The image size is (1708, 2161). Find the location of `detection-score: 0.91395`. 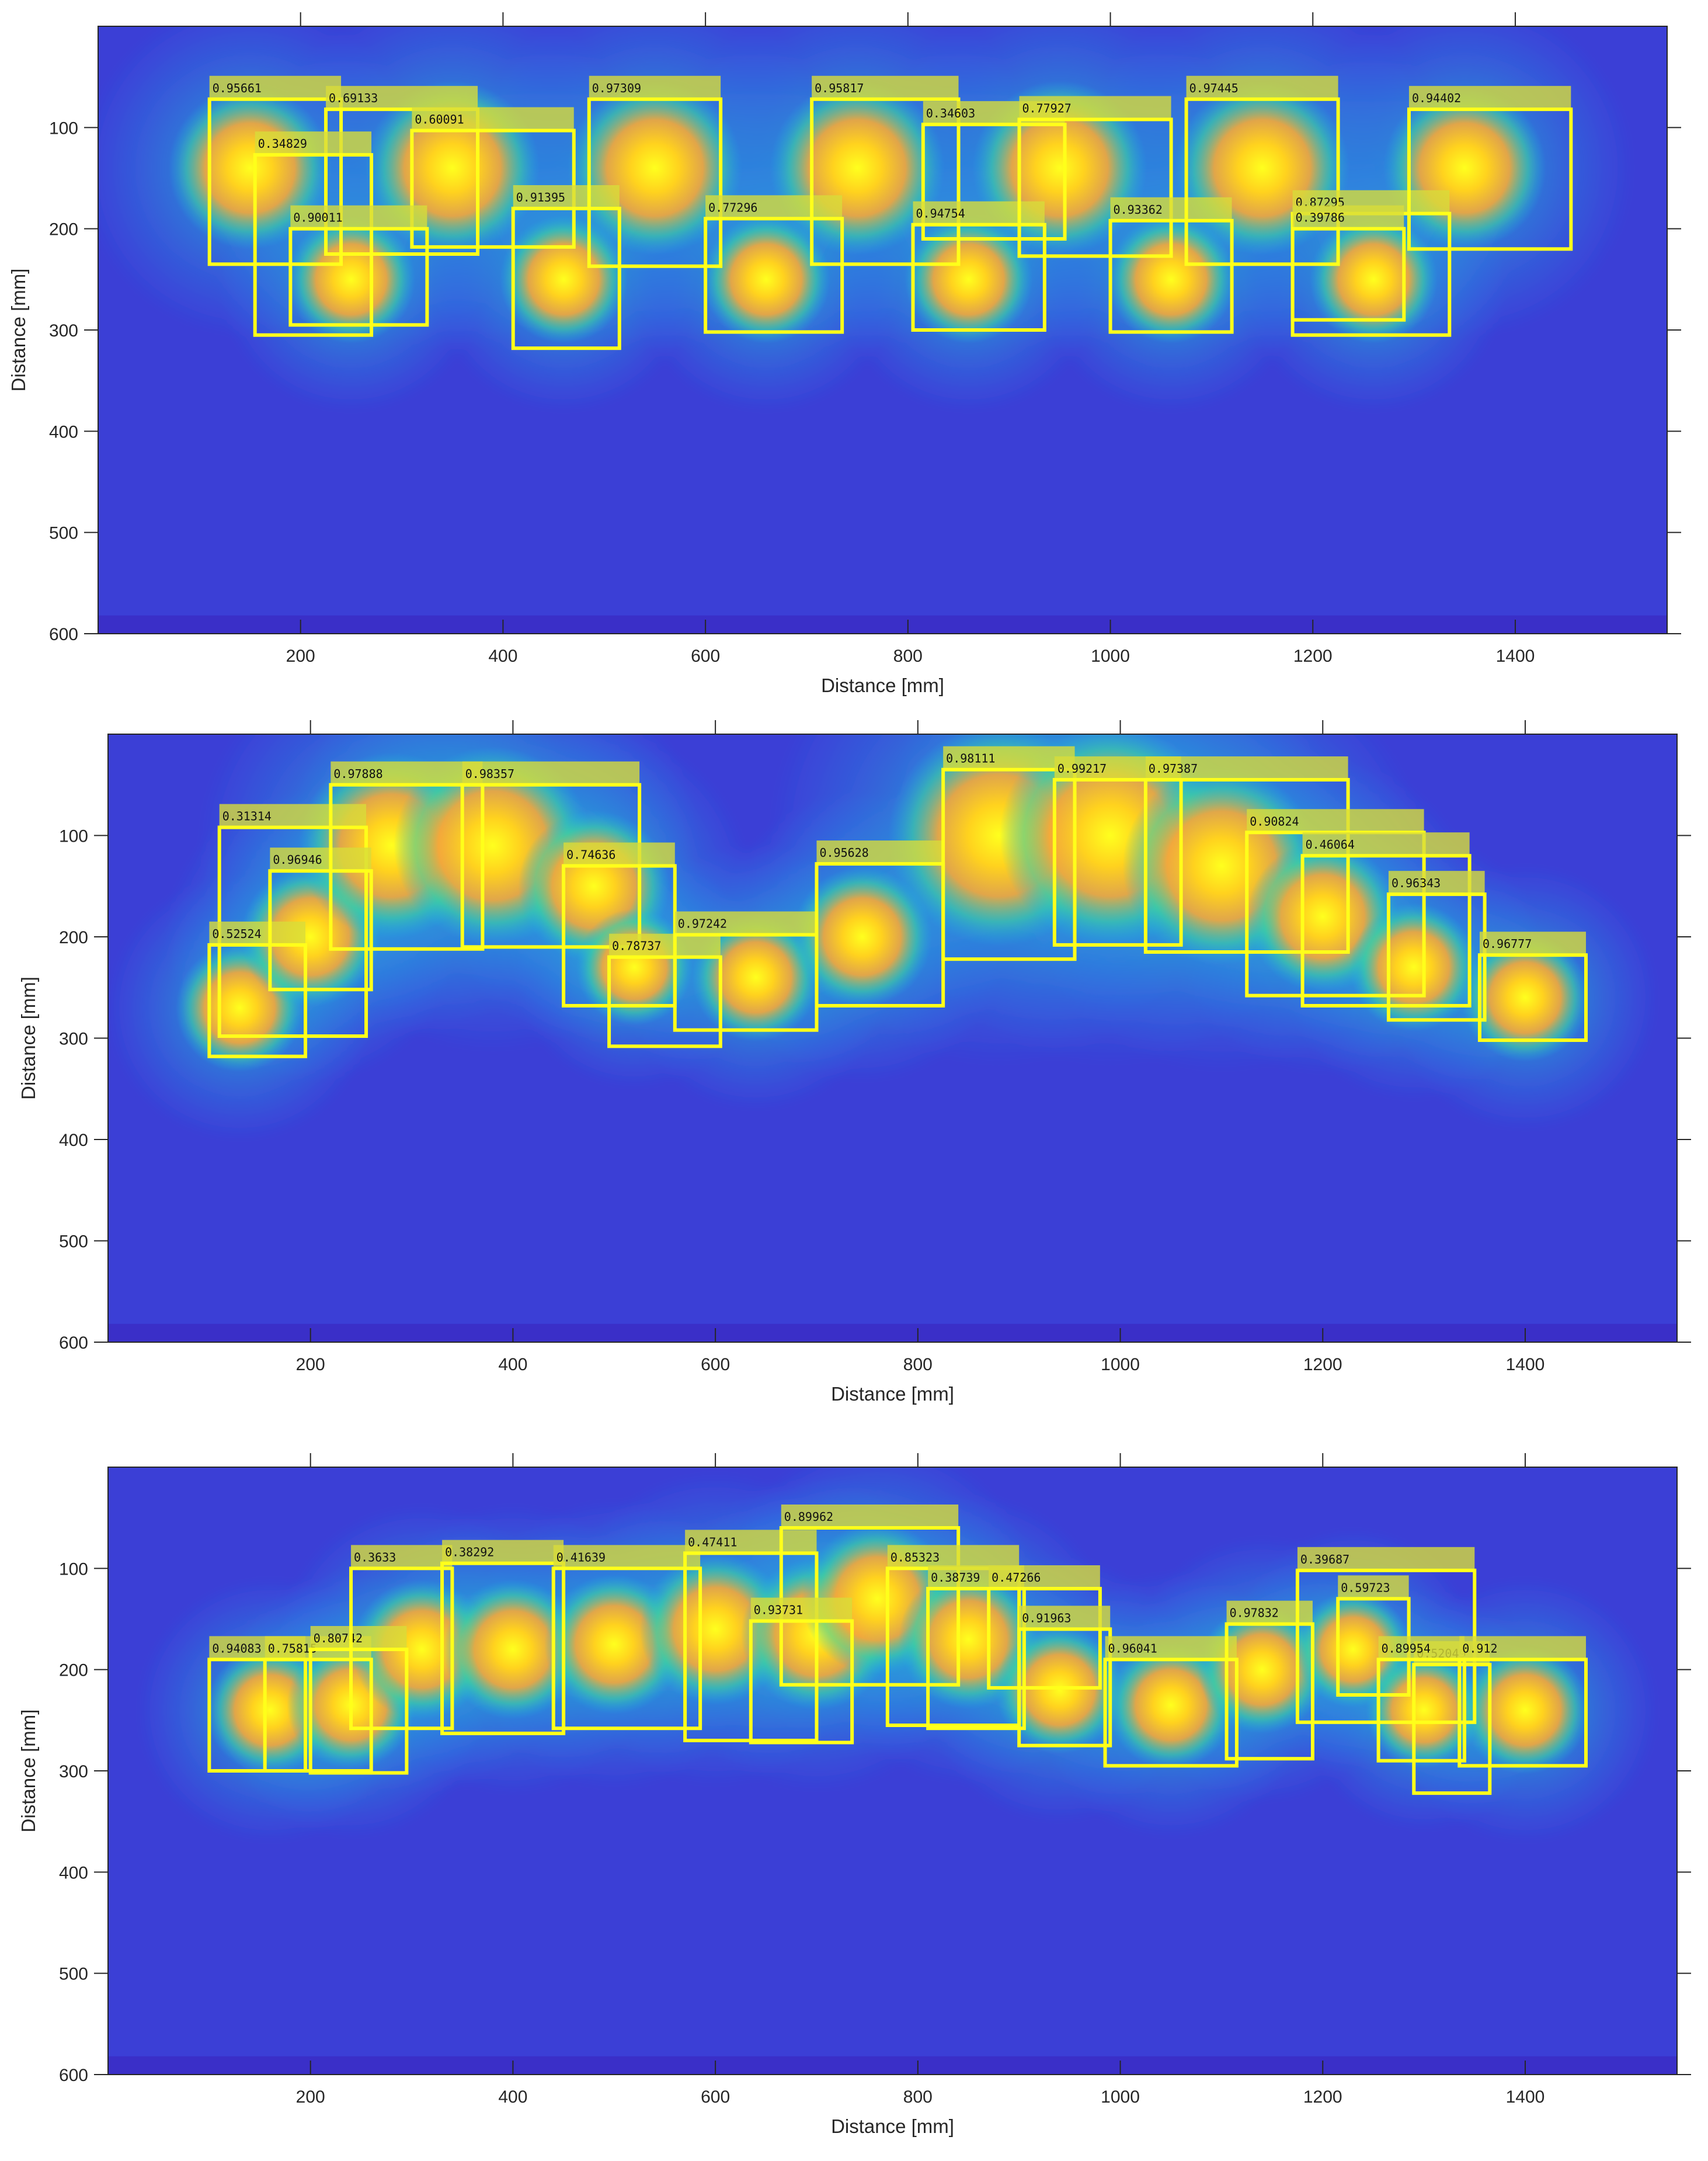

detection-score: 0.91395 is located at coordinates (540, 197).